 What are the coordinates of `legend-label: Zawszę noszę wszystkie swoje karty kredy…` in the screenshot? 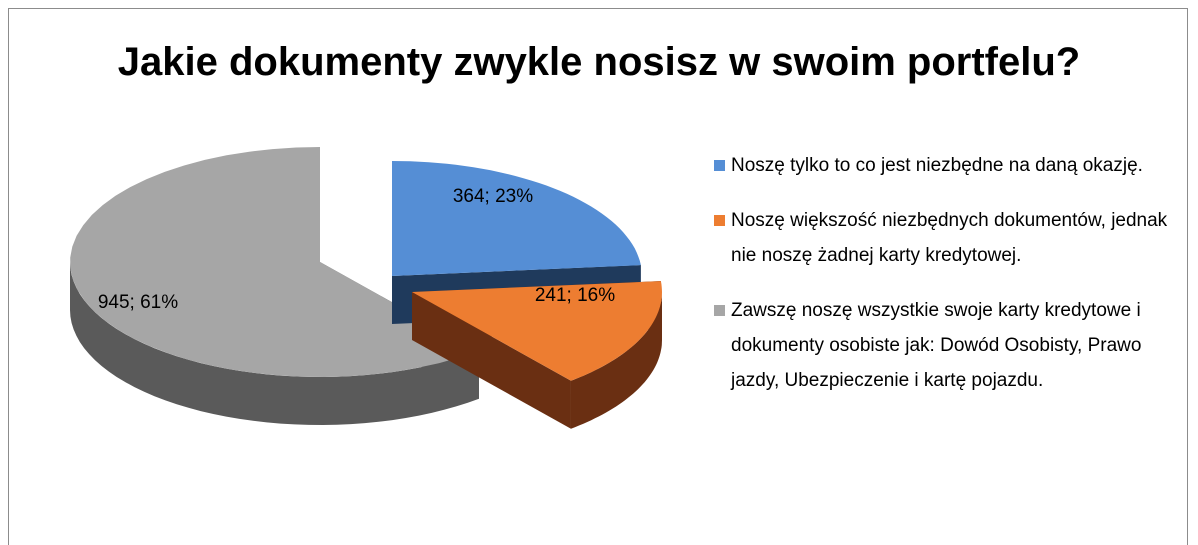 It's located at (936, 345).